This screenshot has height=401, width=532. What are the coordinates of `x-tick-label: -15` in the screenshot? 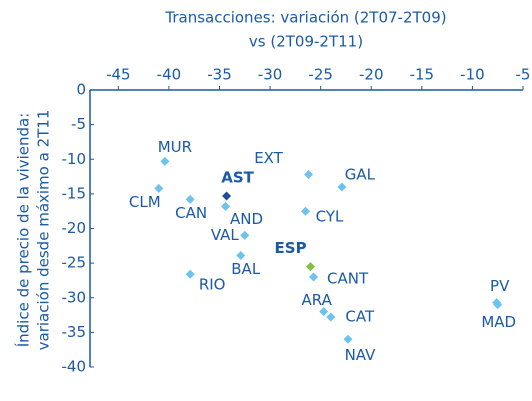 It's located at (422, 75).